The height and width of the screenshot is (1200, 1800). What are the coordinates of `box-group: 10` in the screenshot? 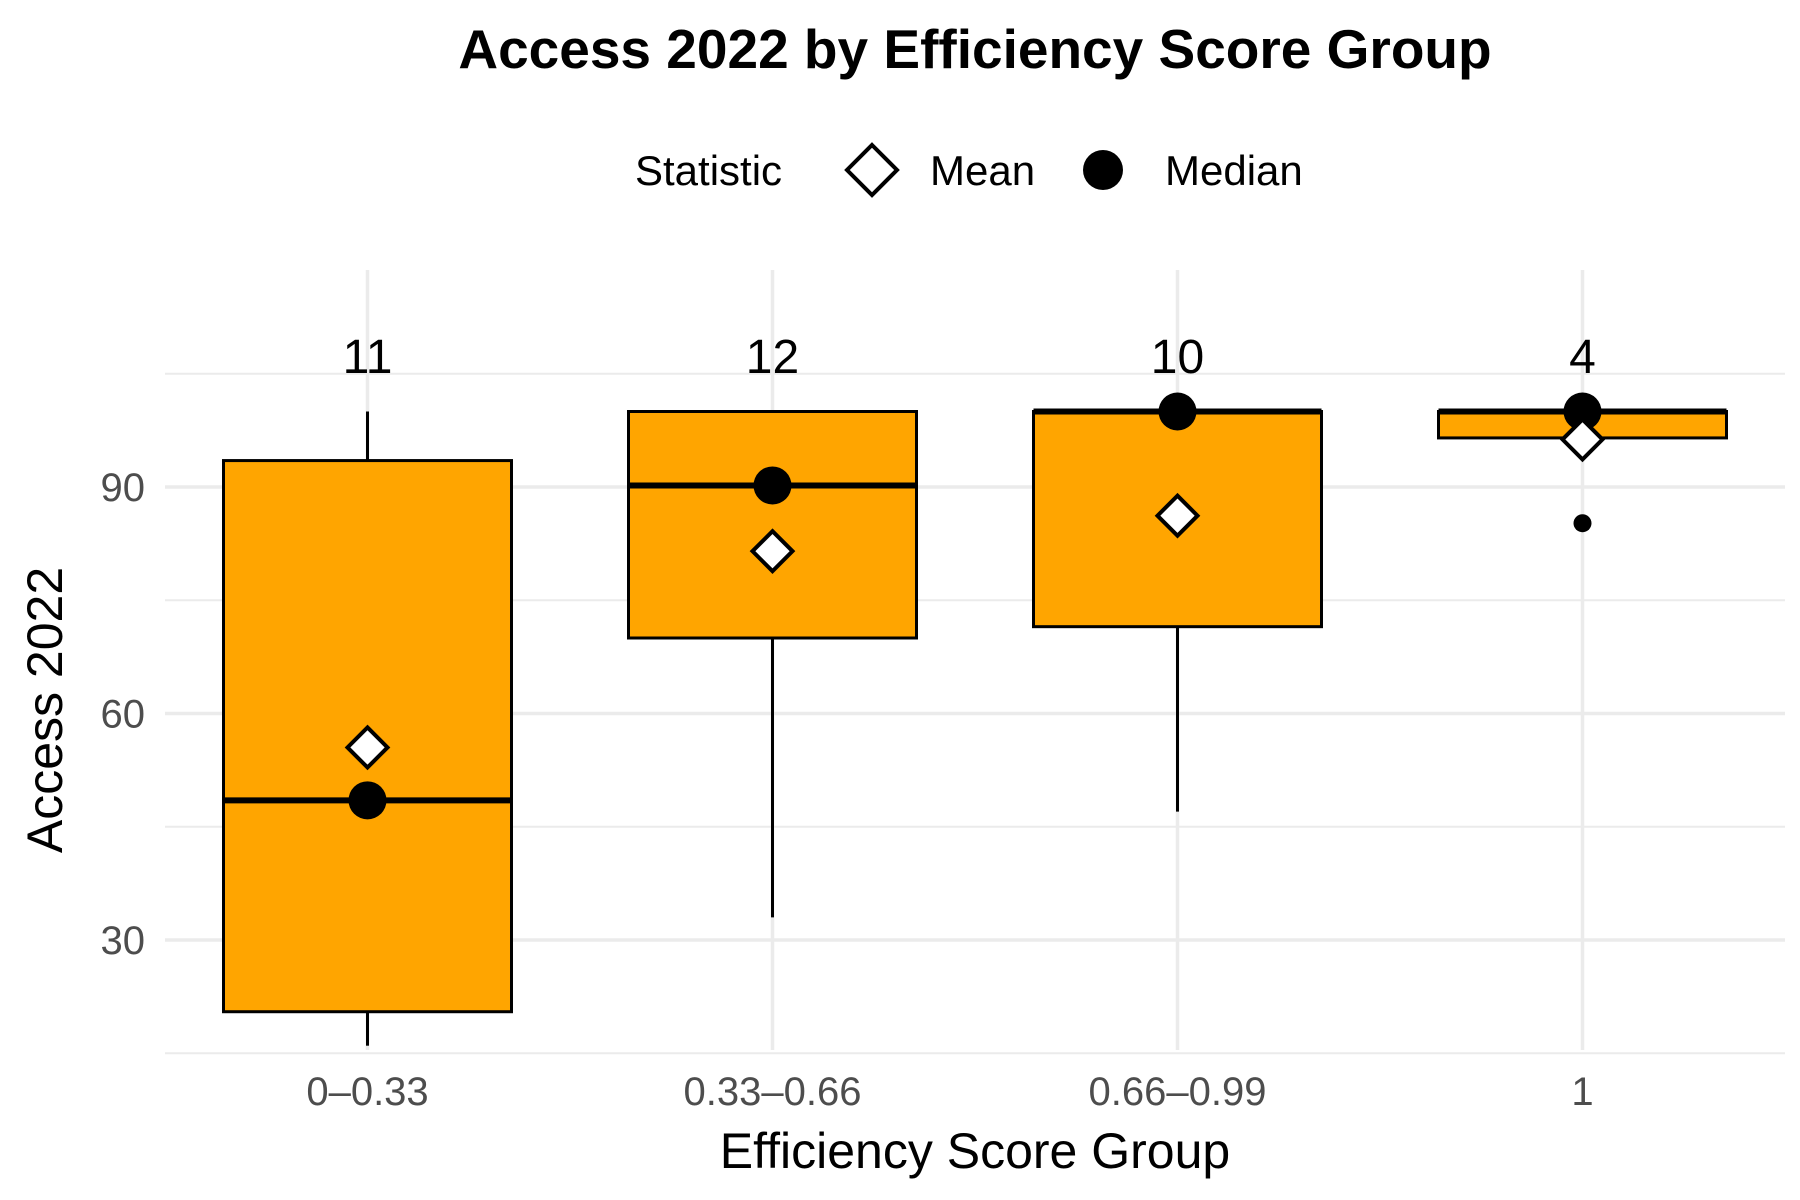 It's located at (1177, 571).